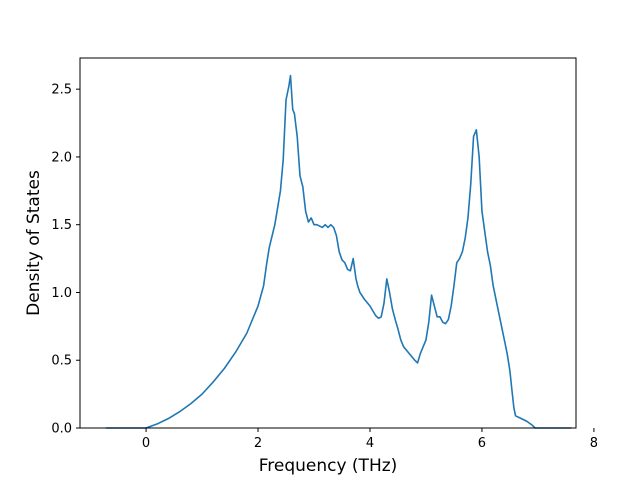 This screenshot has height=480, width=640. I want to click on y-tick-label: 0.5, so click(61, 361).